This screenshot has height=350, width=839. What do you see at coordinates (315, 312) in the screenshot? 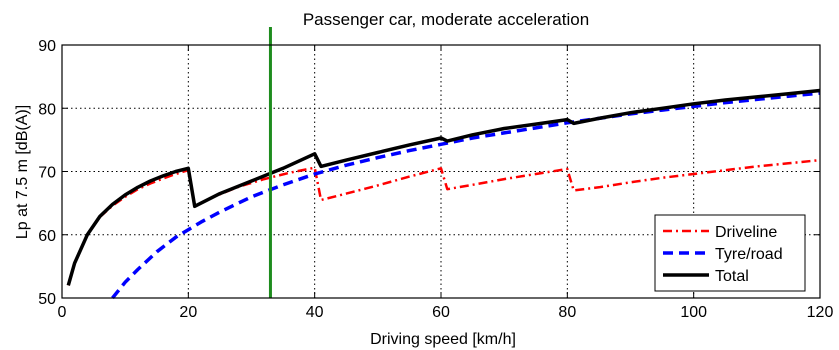
I see `x-tick-label: 40` at bounding box center [315, 312].